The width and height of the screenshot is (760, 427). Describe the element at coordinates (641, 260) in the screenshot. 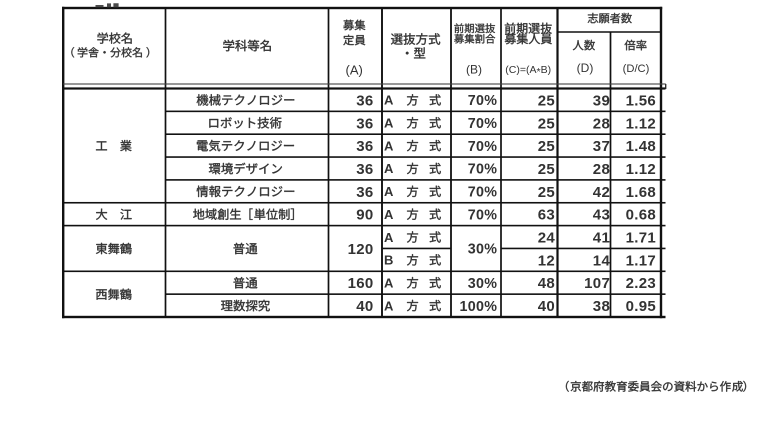

I see `svg-text: 1.17` at that location.